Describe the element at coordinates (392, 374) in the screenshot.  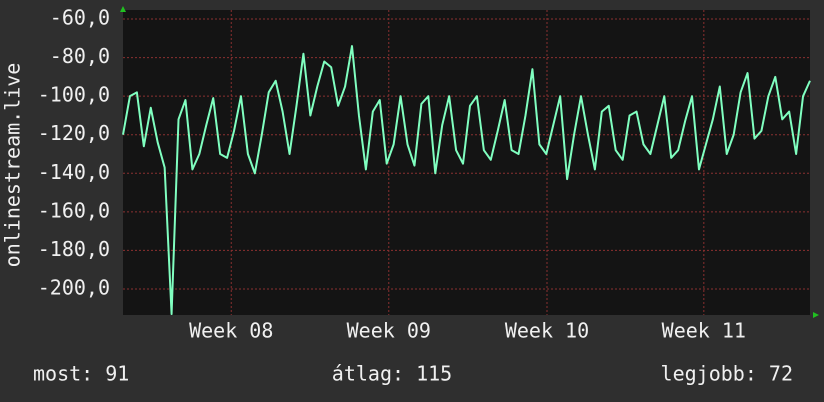
I see `footer-average: átlag: 115` at that location.